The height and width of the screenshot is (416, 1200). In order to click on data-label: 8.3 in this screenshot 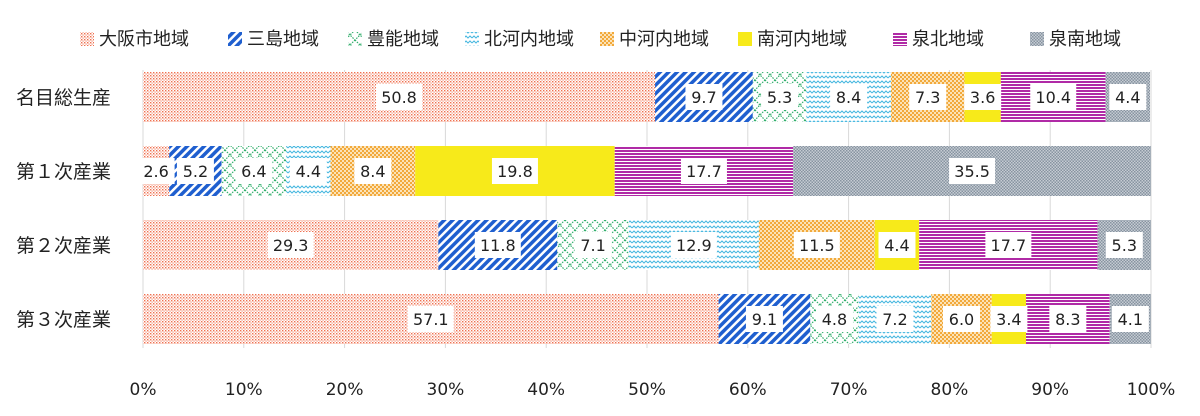, I will do `click(1068, 319)`.